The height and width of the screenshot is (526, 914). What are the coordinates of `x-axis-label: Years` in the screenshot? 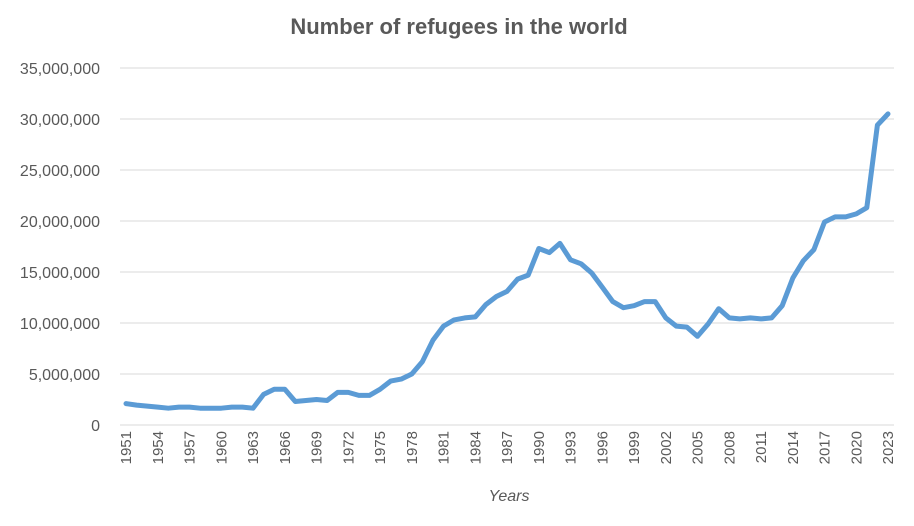 It's located at (509, 496).